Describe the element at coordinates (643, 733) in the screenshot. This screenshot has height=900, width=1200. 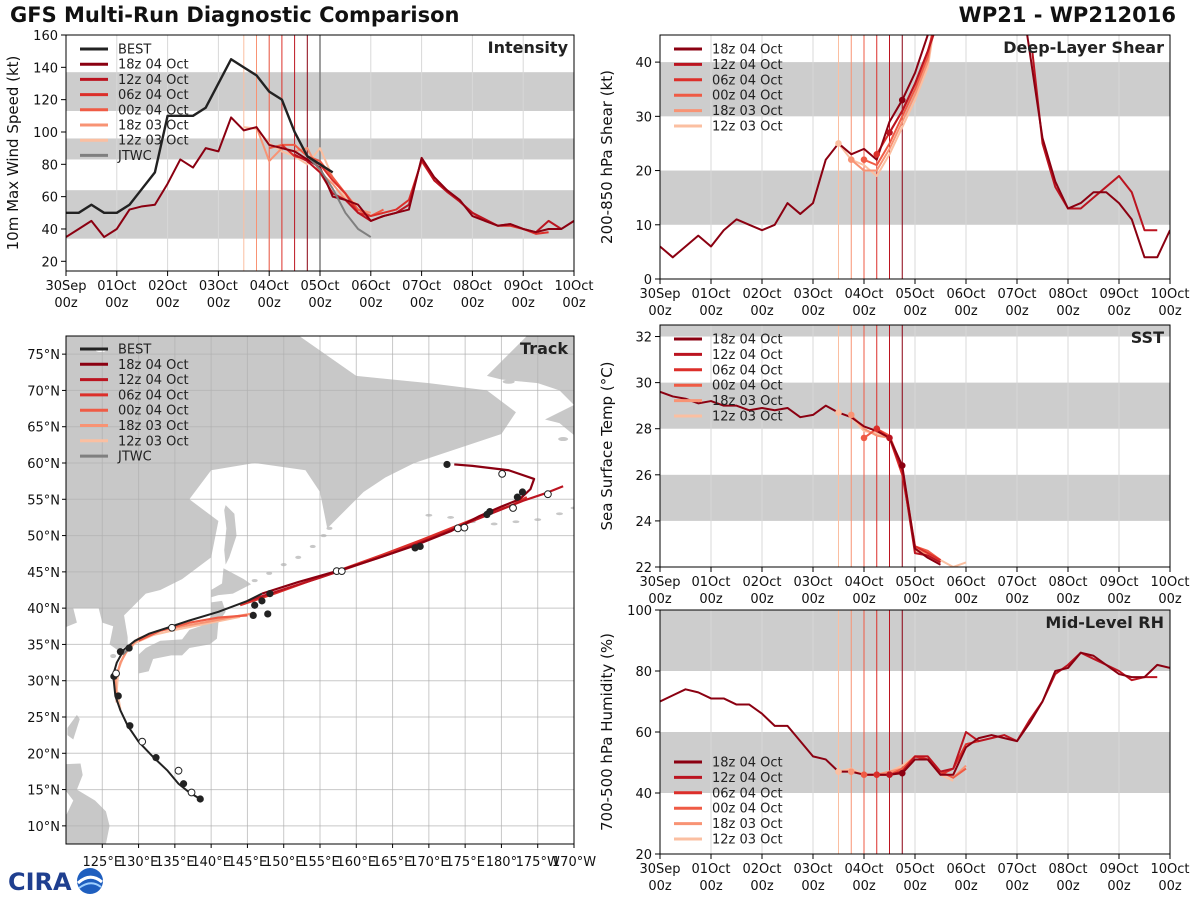
I see `y-tick-label: 60` at that location.